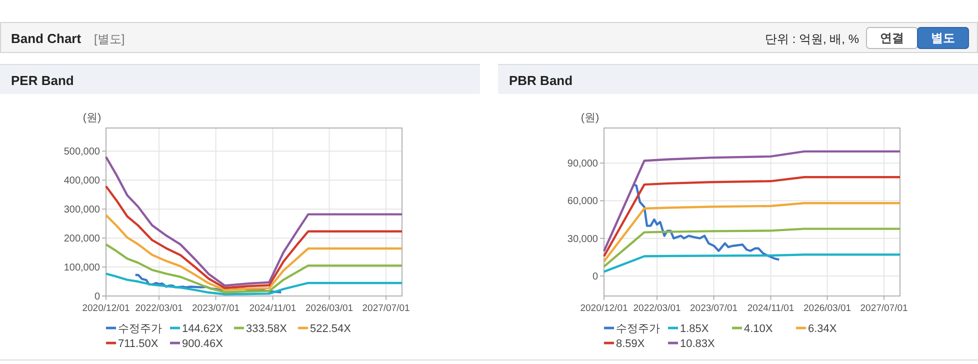 The height and width of the screenshot is (364, 978). What do you see at coordinates (759, 329) in the screenshot?
I see `legend-label: 4.10X` at bounding box center [759, 329].